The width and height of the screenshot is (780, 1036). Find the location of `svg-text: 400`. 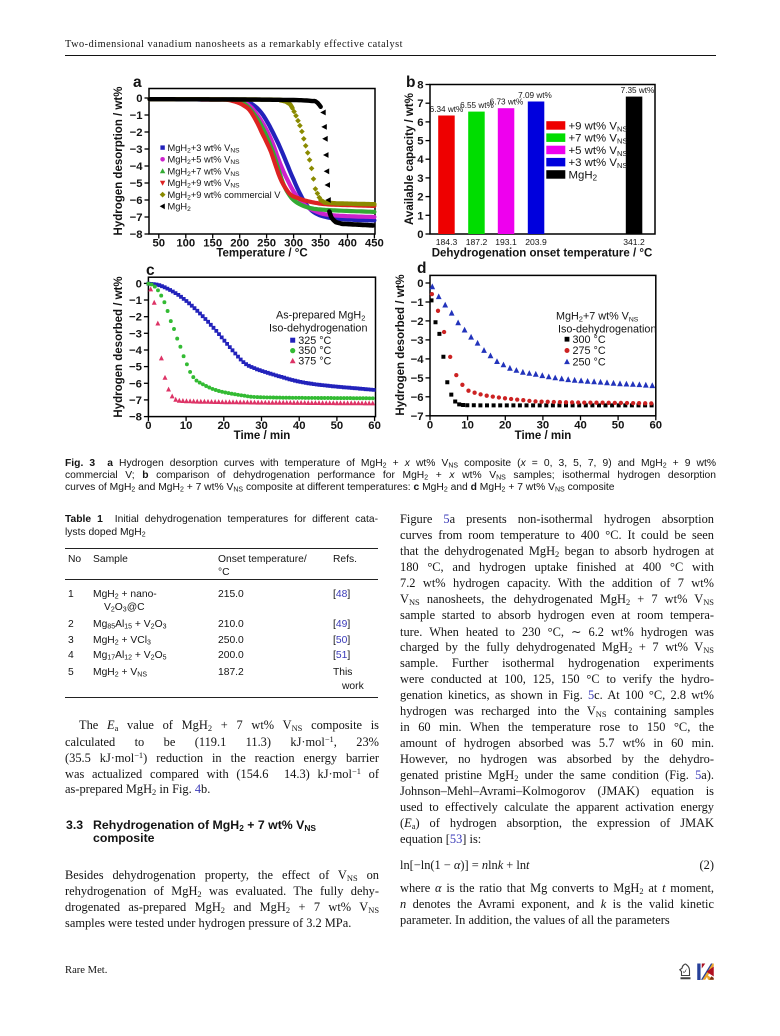

svg-text: 400 is located at coordinates (347, 244).